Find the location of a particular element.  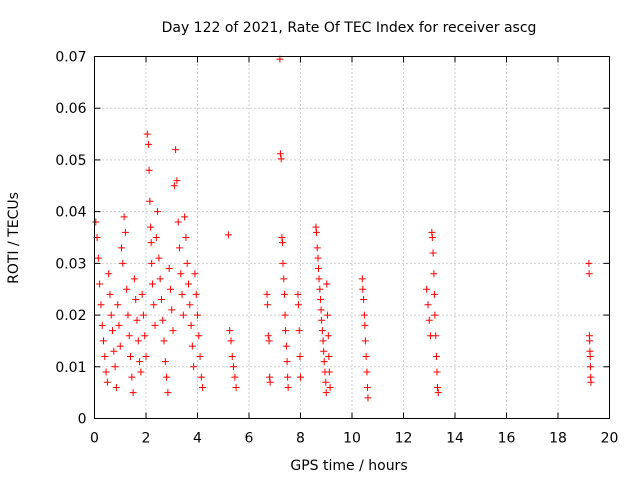

y-tick-label: 0 is located at coordinates (82, 420).